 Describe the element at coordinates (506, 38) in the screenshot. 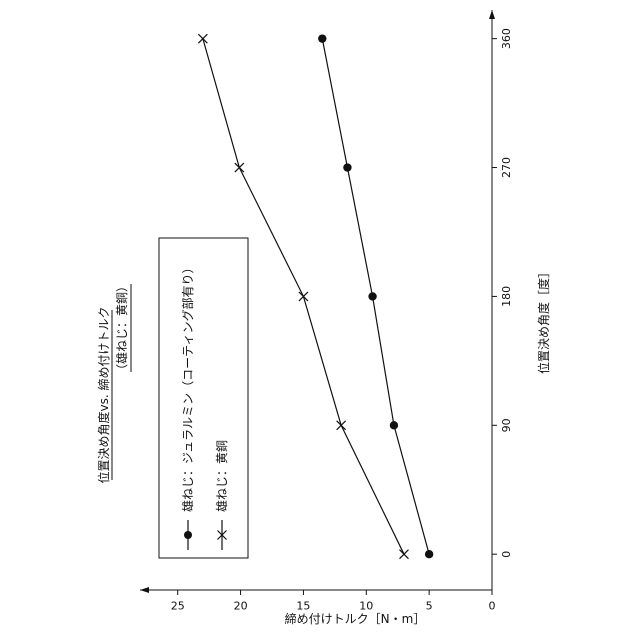

I see `x-tick-label: 360` at that location.